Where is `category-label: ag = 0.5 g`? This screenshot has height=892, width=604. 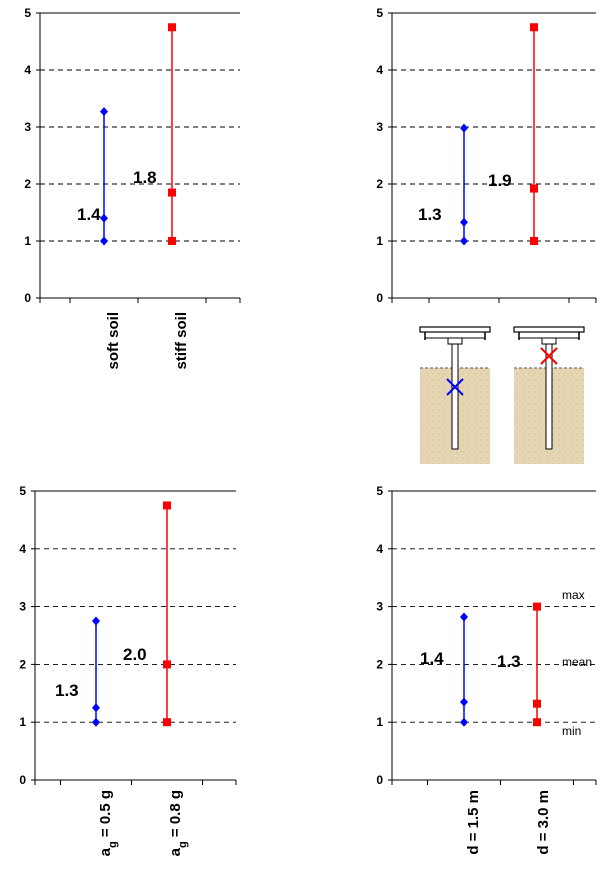 category-label: ag = 0.5 g is located at coordinates (108, 823).